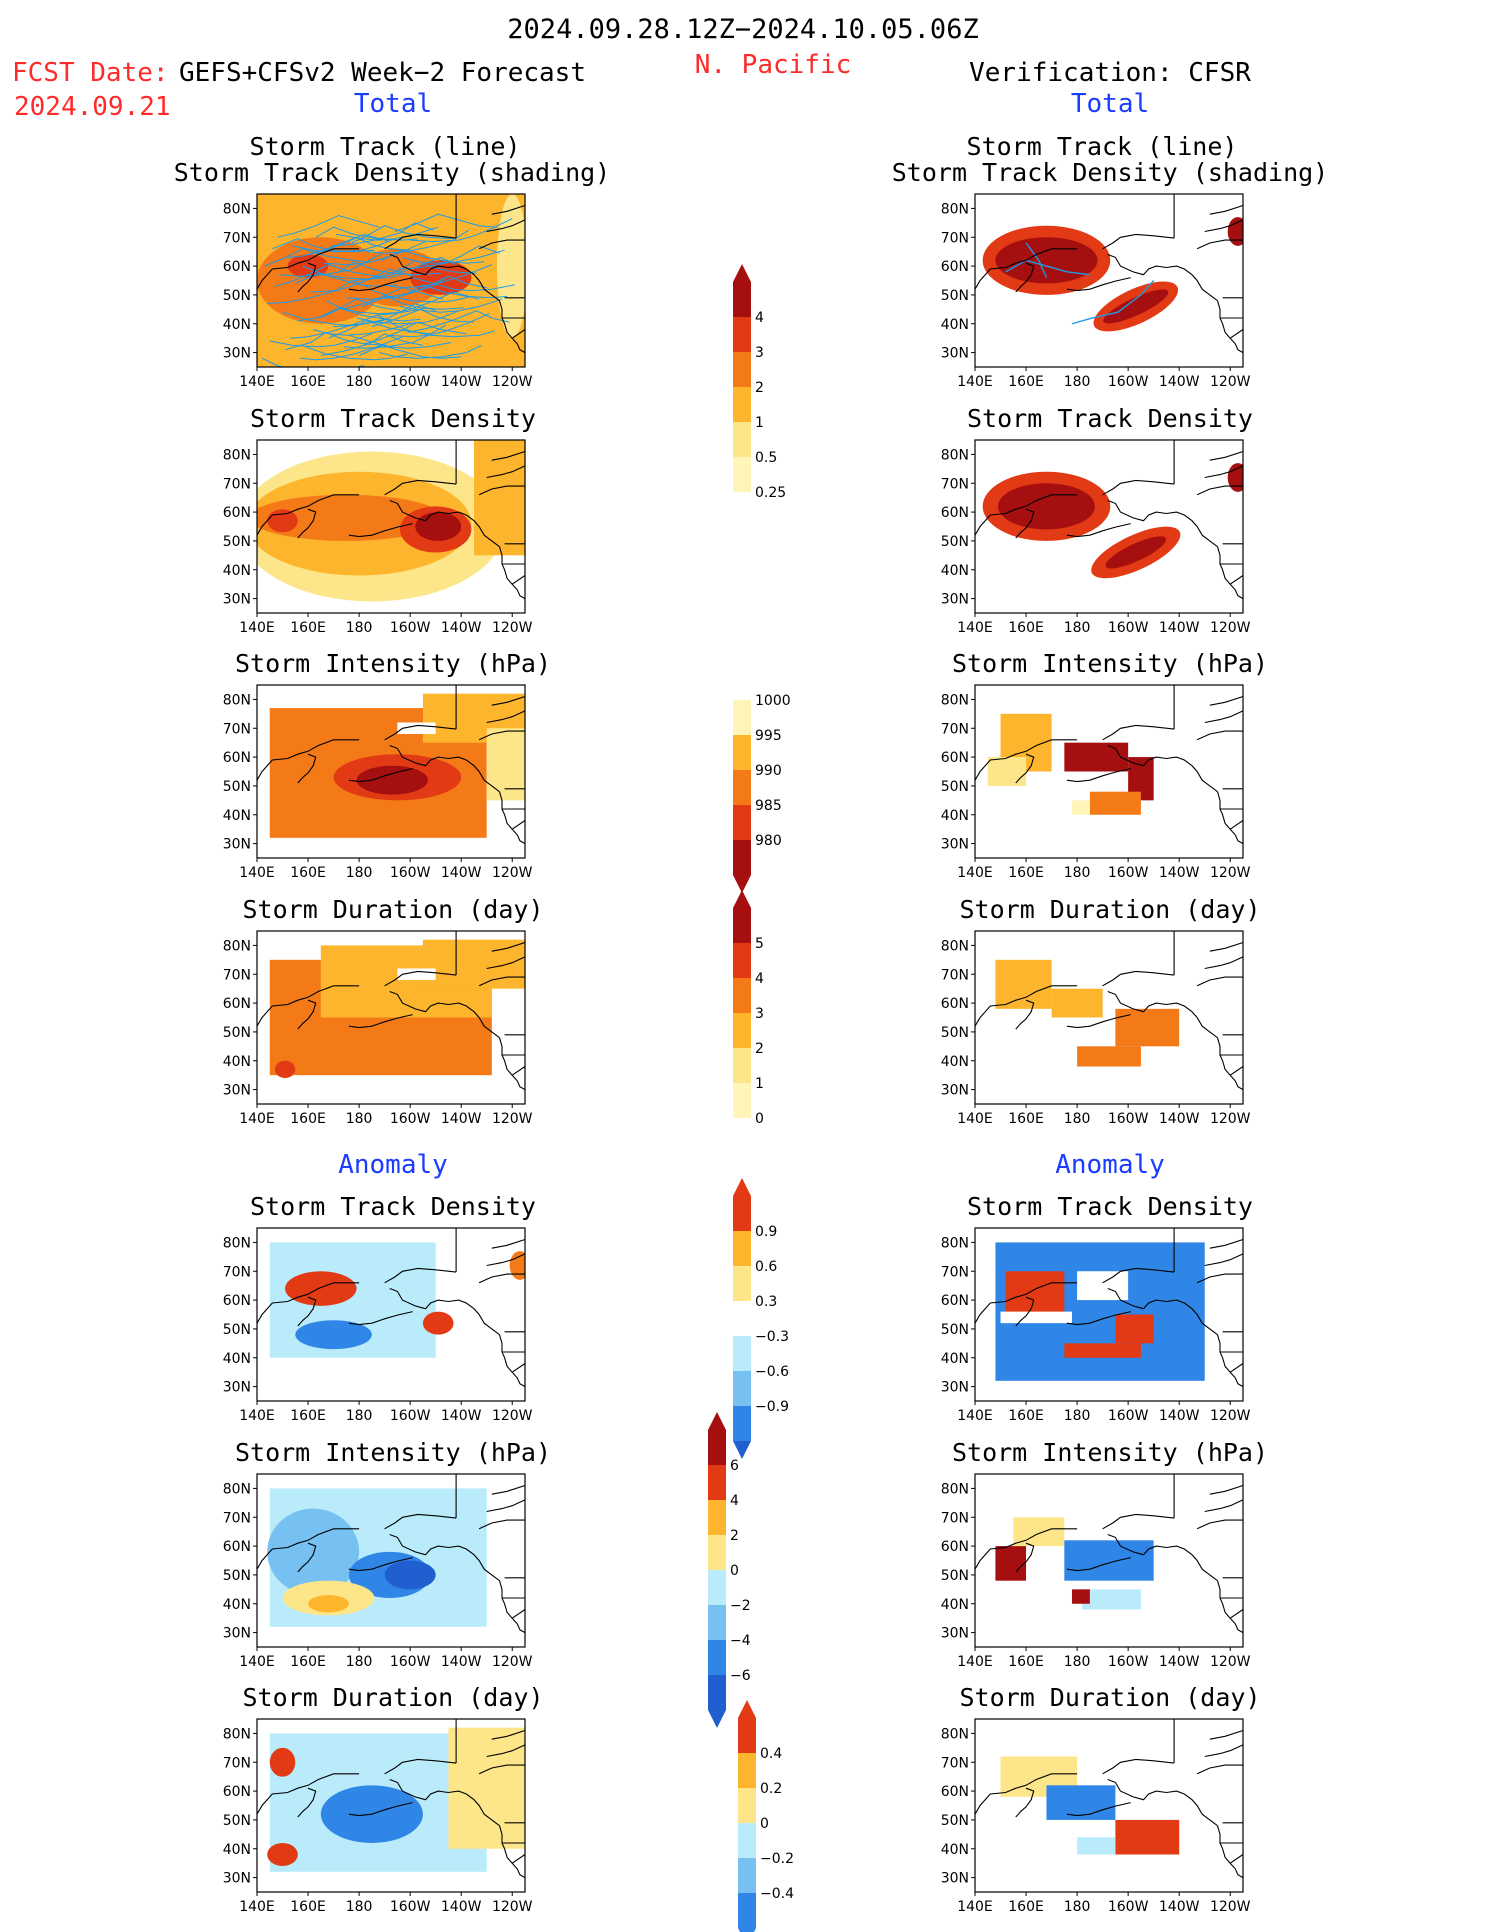 The height and width of the screenshot is (1932, 1487). I want to click on lat-tick-label: 60N, so click(237, 758).